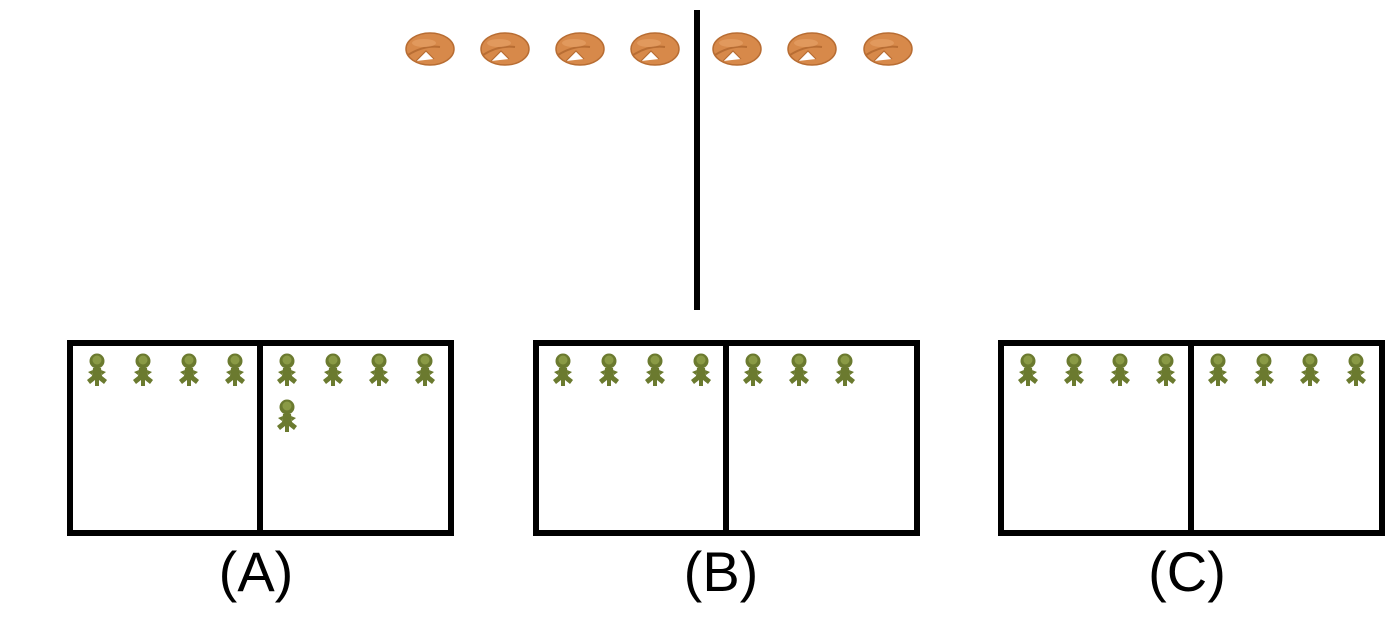 The height and width of the screenshot is (618, 1395). I want to click on shared-items-row, so click(659, 49).